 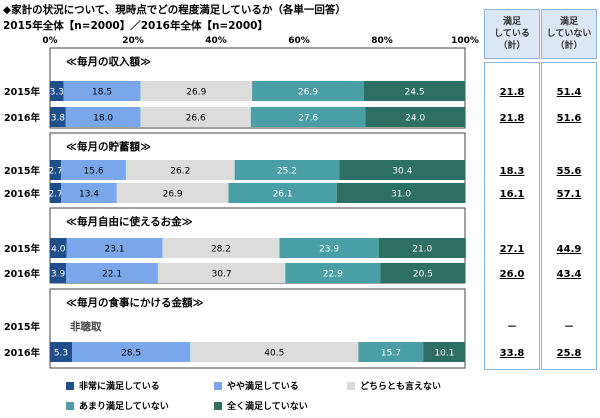 I want to click on bar-value-label: 28.2, so click(x=221, y=250).